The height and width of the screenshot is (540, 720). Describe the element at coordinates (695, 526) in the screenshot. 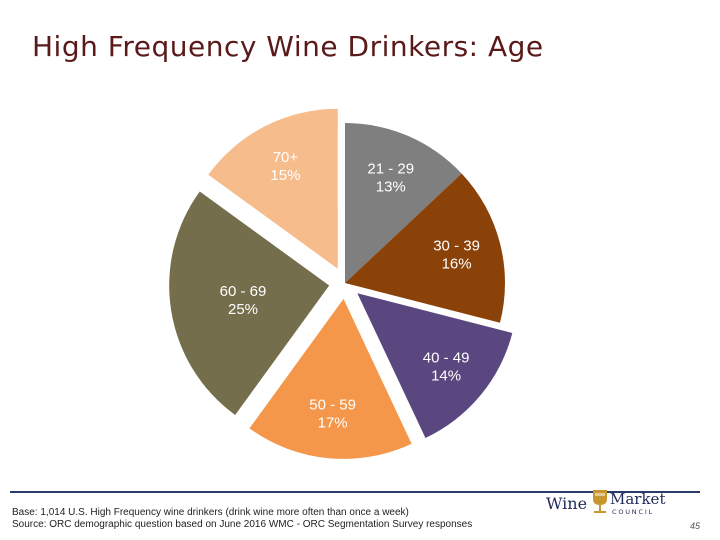

I see `page-number: 45` at that location.